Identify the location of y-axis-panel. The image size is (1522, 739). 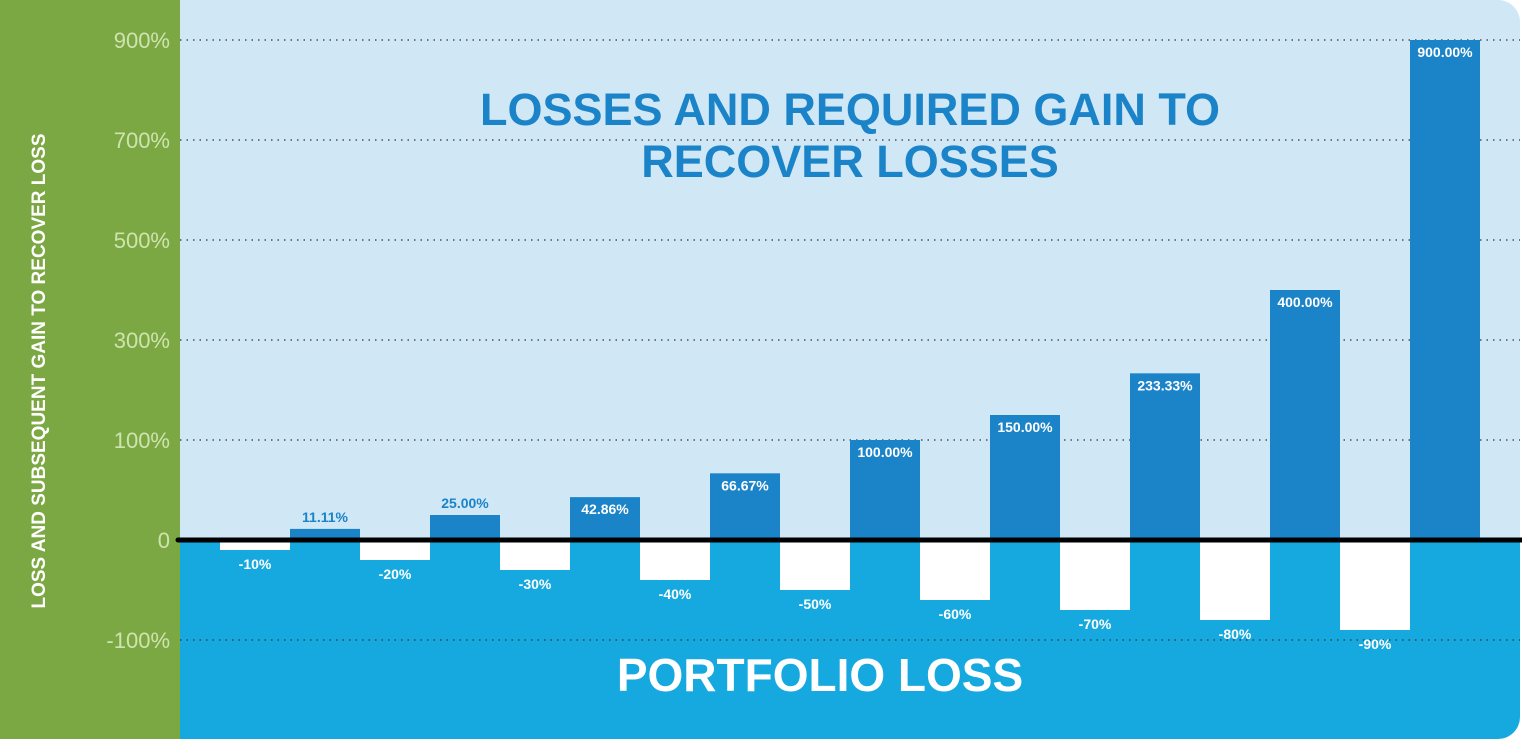
(90, 369).